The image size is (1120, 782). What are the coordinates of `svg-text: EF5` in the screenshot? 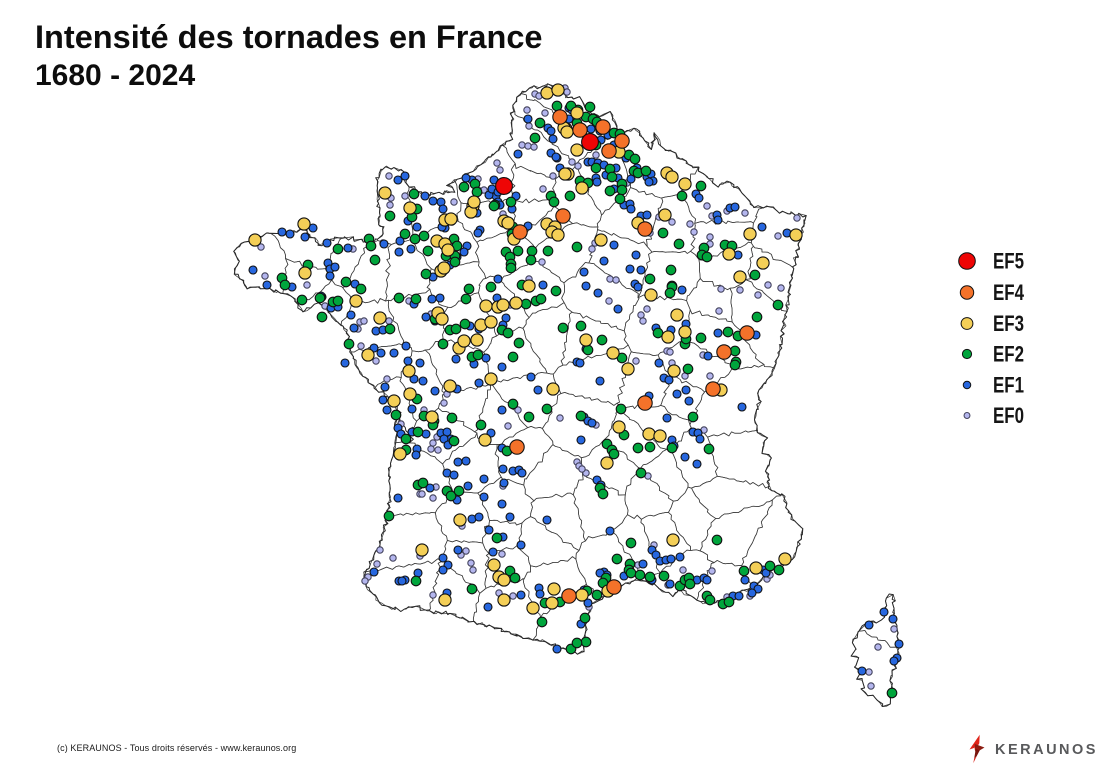 It's located at (1008, 261).